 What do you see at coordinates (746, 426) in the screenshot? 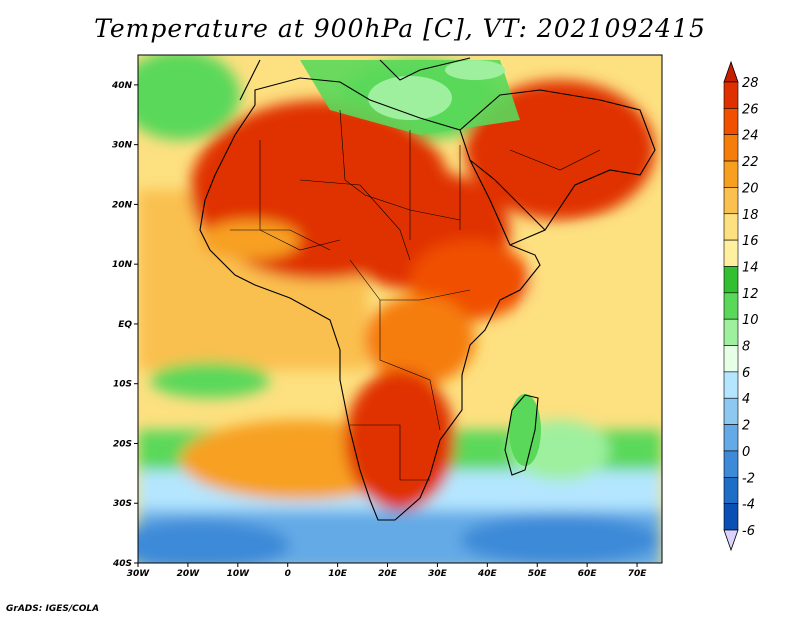
I see `colorbar-label: 2` at bounding box center [746, 426].